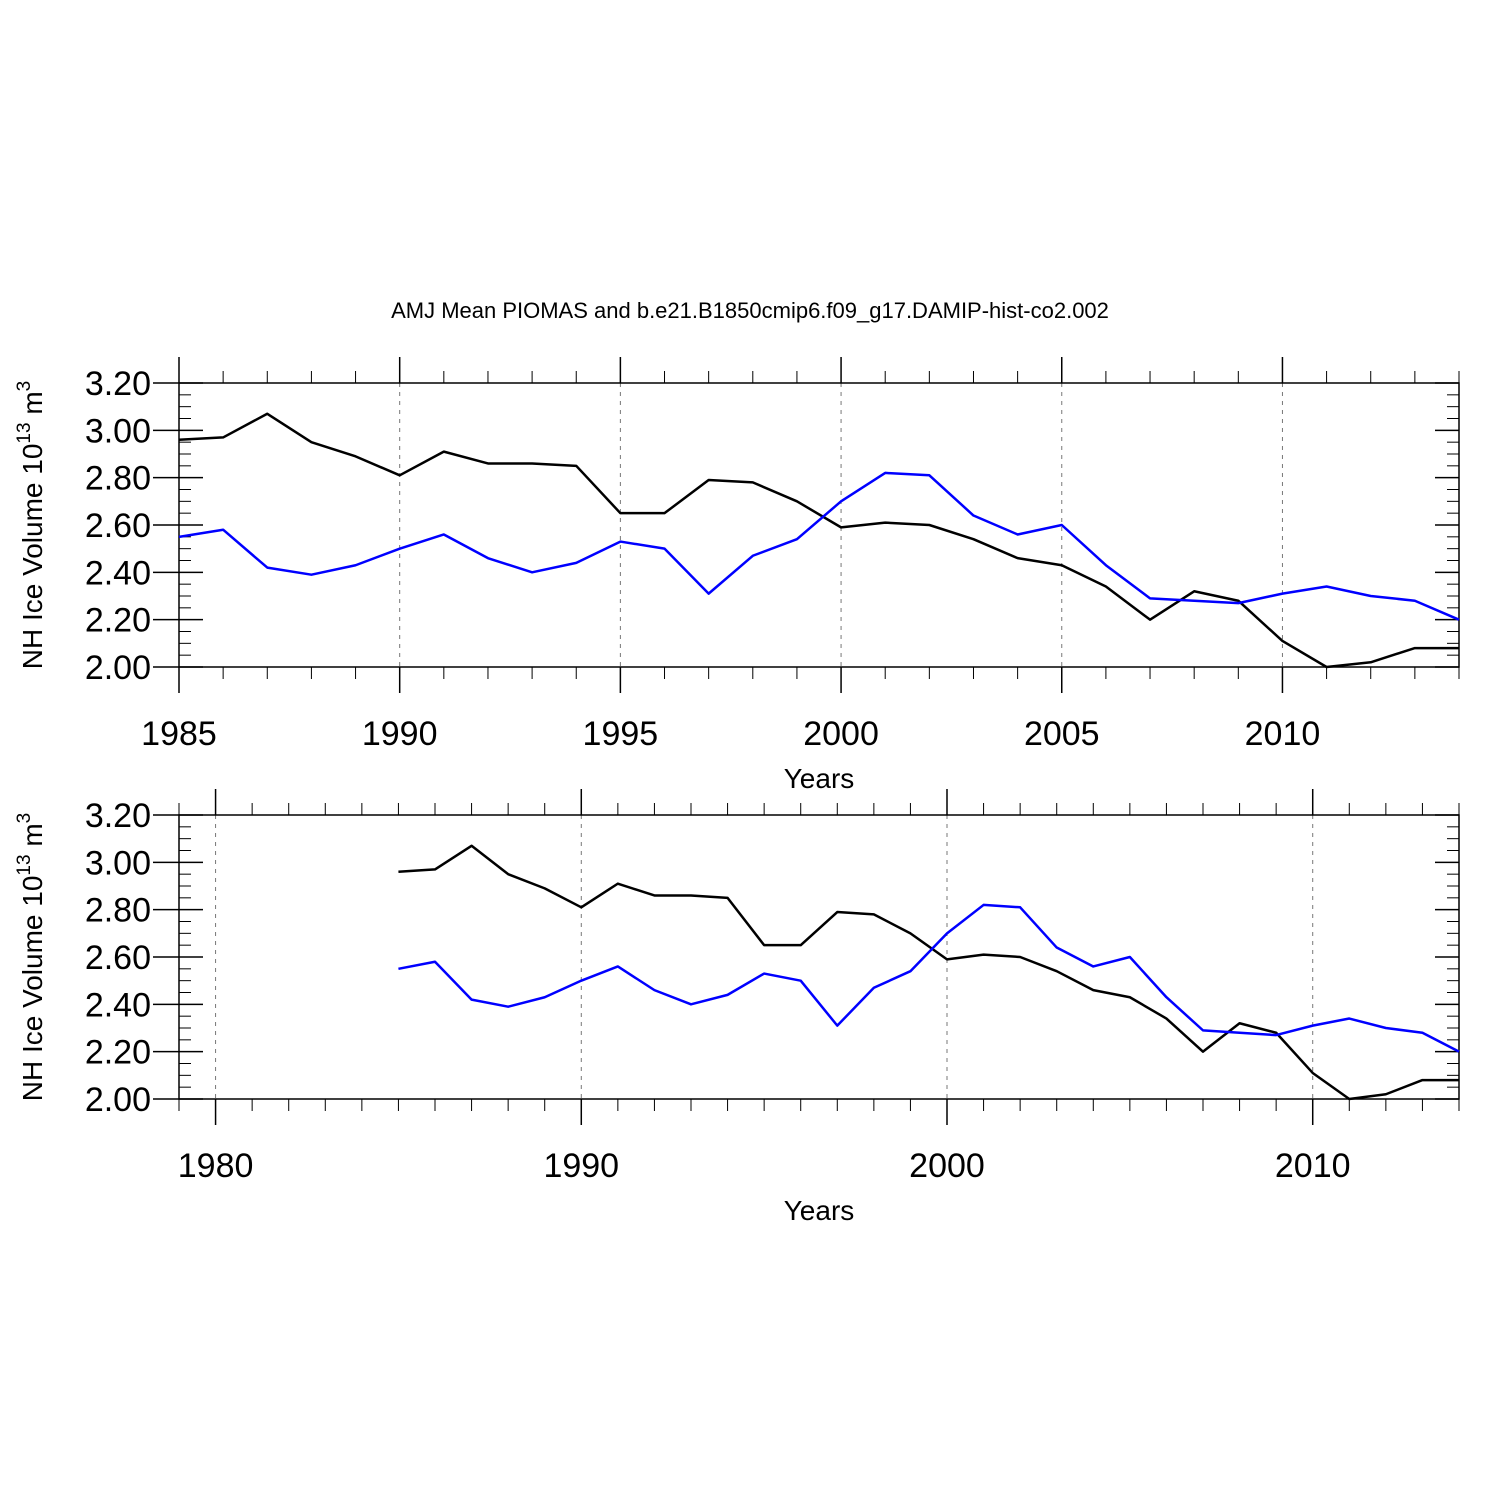 The height and width of the screenshot is (1500, 1500). What do you see at coordinates (179, 734) in the screenshot?
I see `x-tick-label-1985: 1985` at bounding box center [179, 734].